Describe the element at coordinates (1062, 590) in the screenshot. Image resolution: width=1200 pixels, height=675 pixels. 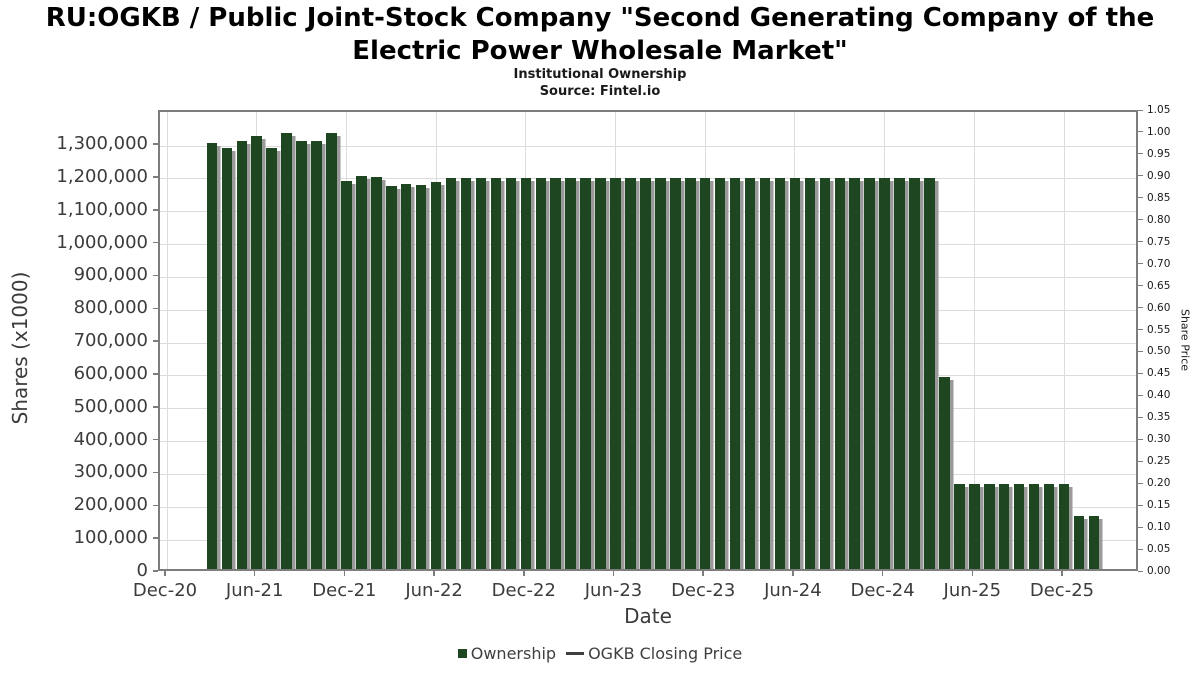
I see `x-axis-tick-label: Dec-25` at that location.